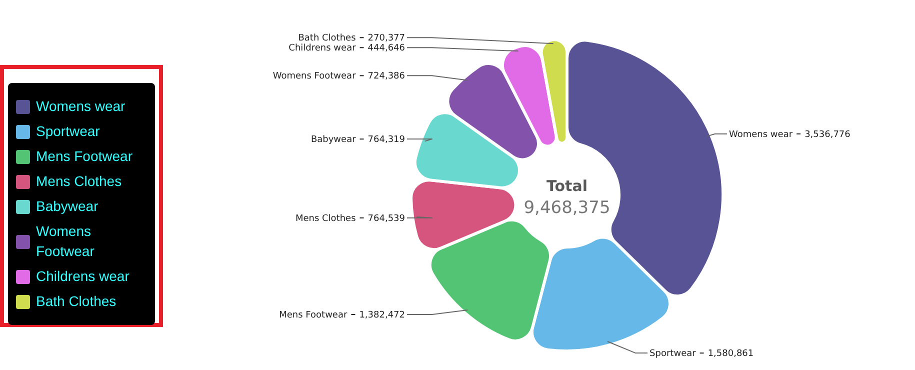  What do you see at coordinates (673, 354) in the screenshot?
I see `slice-label: Sportwear` at bounding box center [673, 354].